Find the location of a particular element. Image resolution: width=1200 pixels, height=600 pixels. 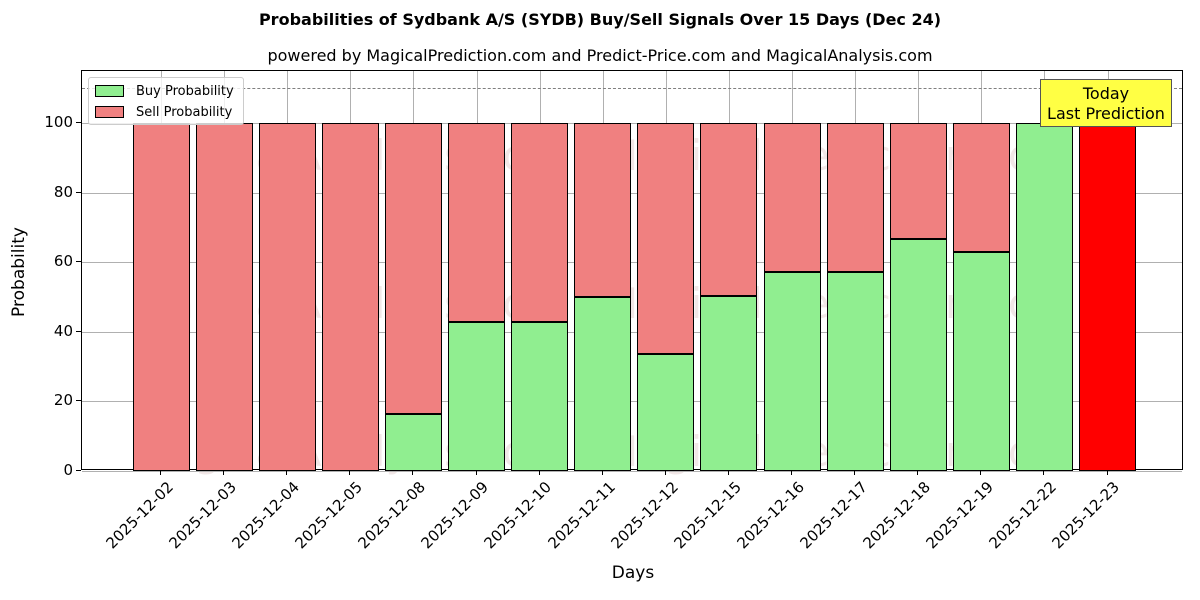

x-tick-label: 2025-12-02 is located at coordinates (139, 515).